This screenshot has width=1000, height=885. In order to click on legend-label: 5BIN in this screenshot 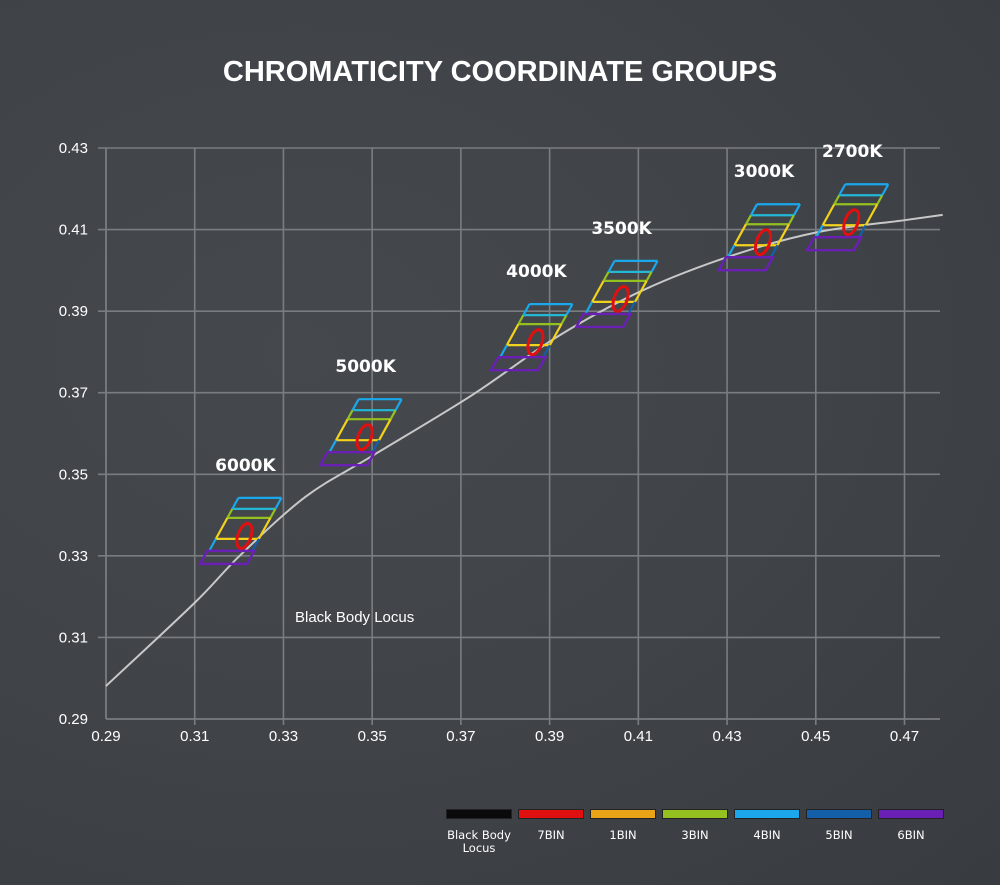, I will do `click(839, 835)`.